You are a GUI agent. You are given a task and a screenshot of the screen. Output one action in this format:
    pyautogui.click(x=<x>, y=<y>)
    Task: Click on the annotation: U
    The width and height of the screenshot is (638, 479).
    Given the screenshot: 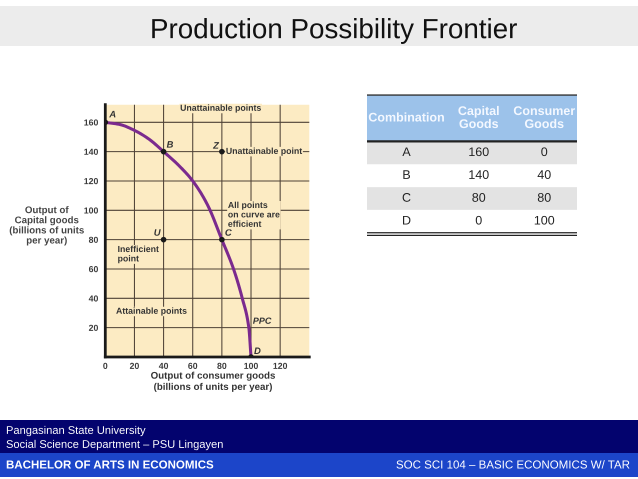 What is the action you would take?
    pyautogui.click(x=157, y=232)
    